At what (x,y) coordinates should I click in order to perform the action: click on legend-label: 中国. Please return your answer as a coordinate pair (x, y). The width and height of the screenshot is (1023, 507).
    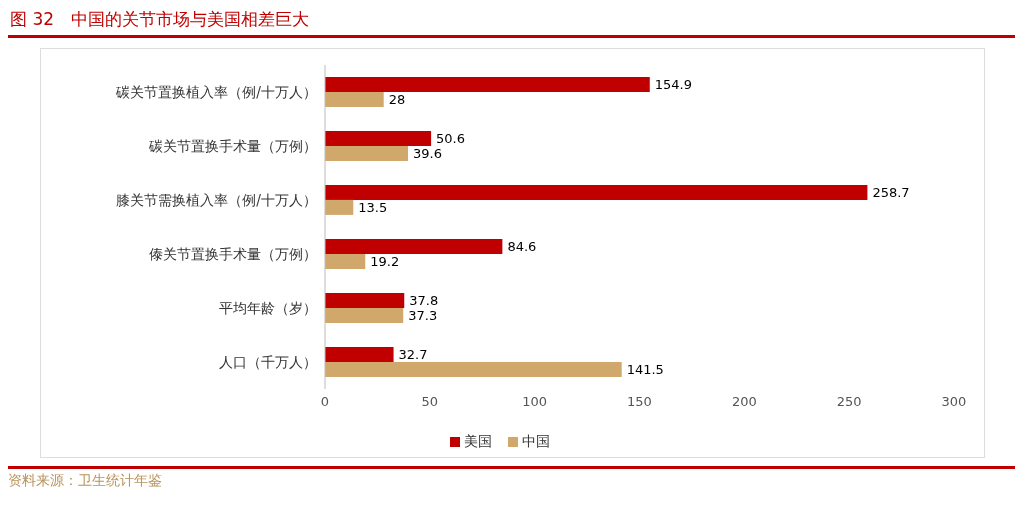
    Looking at the image, I should click on (535, 442).